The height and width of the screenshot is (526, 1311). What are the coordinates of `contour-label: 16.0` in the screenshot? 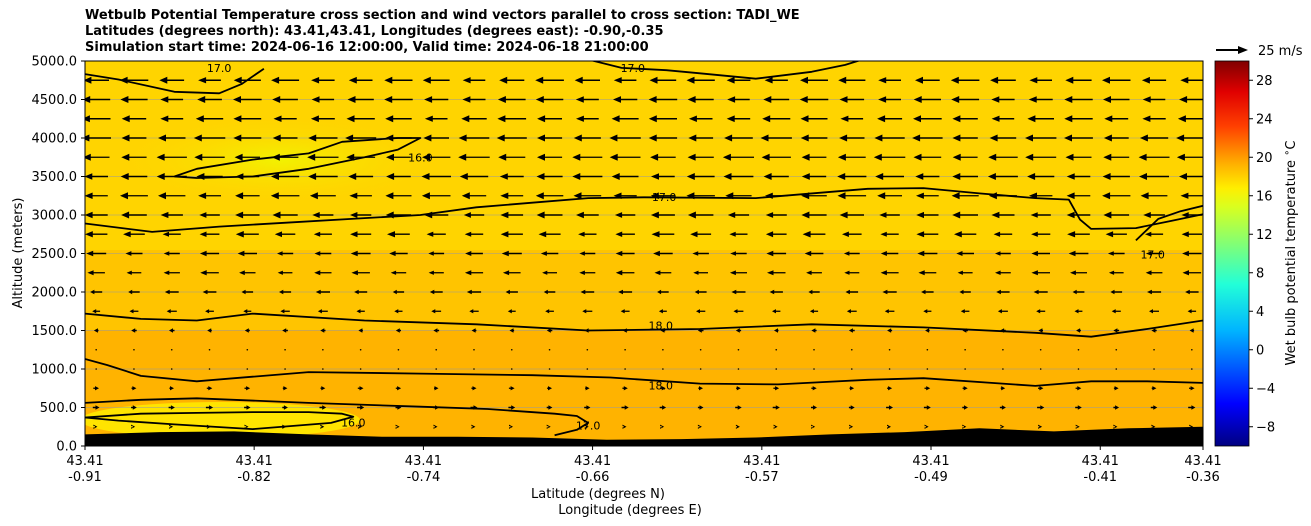 It's located at (420, 158).